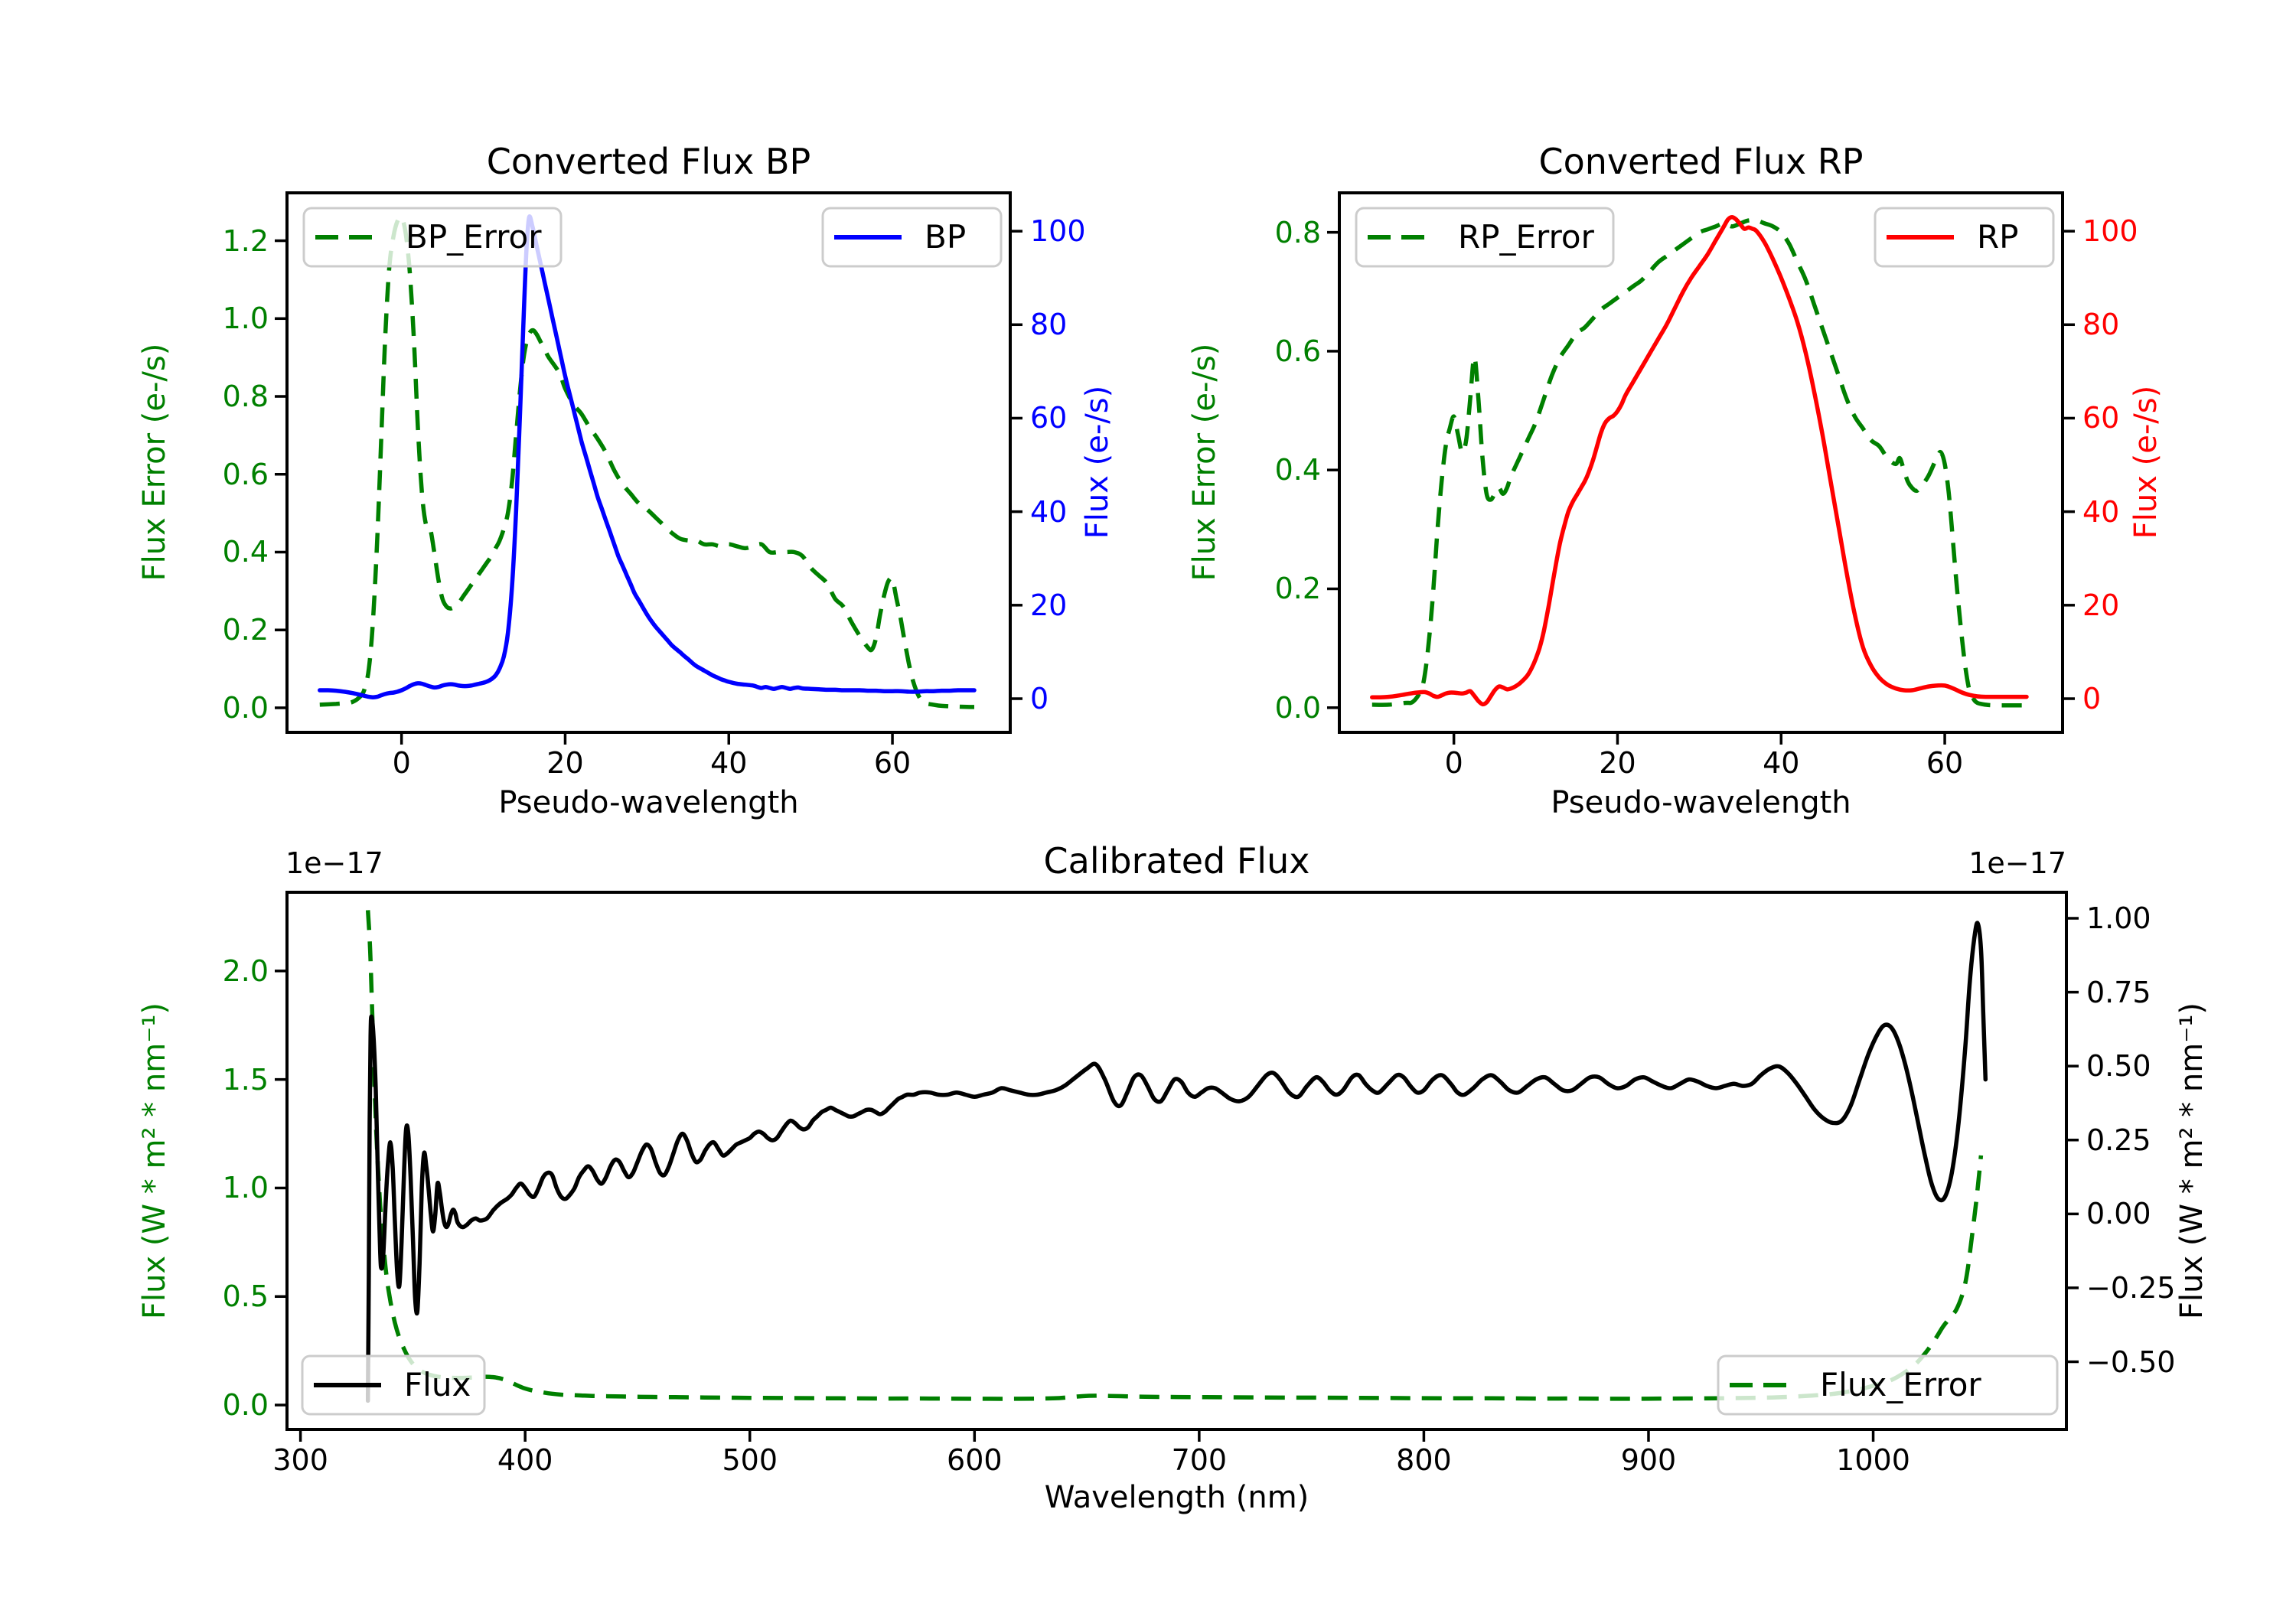 Image resolution: width=2296 pixels, height=1607 pixels. I want to click on flux-error-legend-label: Flux_Error, so click(1900, 1384).